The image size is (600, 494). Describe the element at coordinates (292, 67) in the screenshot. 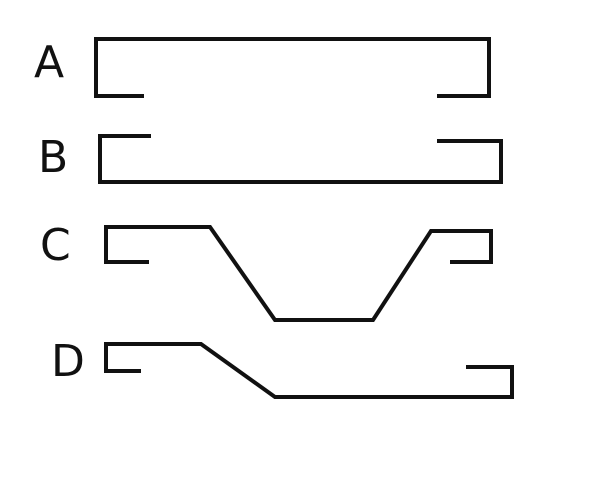

I see `option-a-shape` at that location.